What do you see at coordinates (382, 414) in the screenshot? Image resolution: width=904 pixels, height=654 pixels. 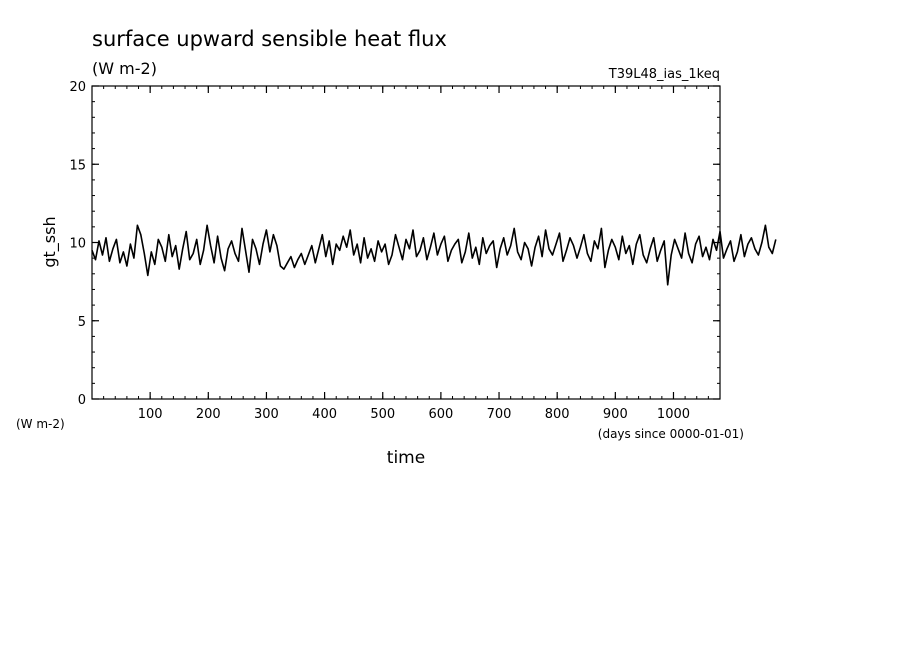 I see `x-tick-label: 500` at bounding box center [382, 414].